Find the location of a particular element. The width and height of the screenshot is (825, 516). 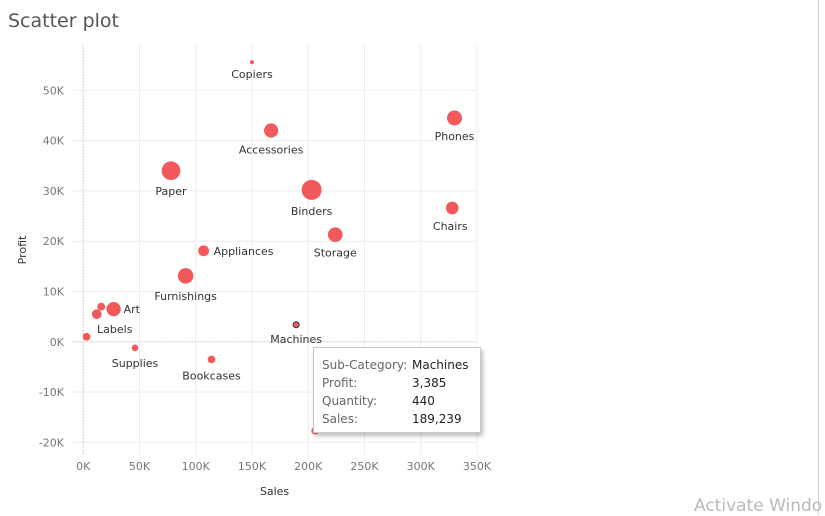

point-label: Machines is located at coordinates (296, 339).